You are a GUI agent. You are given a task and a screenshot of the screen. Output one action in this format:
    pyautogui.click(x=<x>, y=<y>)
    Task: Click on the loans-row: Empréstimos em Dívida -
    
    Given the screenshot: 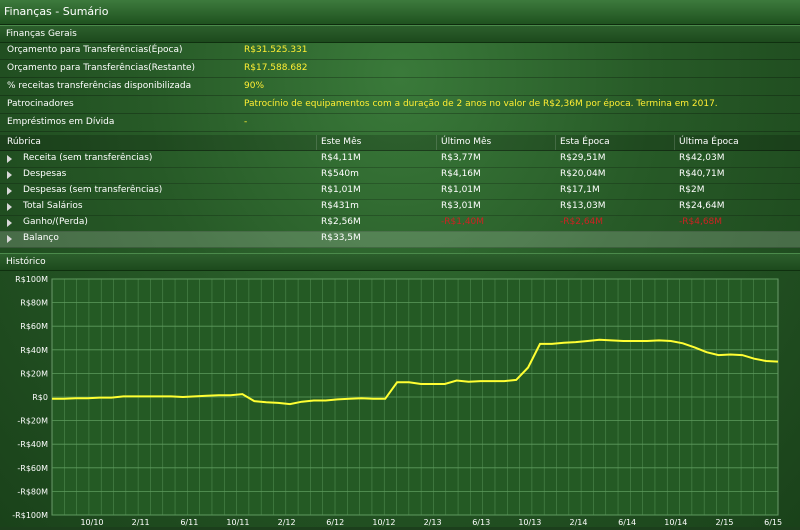 What is the action you would take?
    pyautogui.click(x=400, y=123)
    